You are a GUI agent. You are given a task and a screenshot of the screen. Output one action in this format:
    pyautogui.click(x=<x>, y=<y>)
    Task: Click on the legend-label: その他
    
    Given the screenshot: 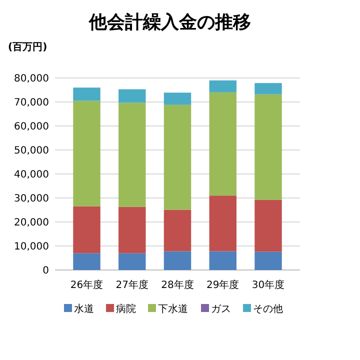 What is the action you would take?
    pyautogui.click(x=268, y=309)
    